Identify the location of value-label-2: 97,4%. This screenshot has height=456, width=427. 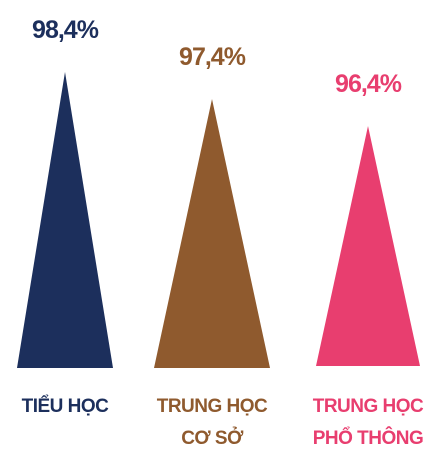
(212, 57).